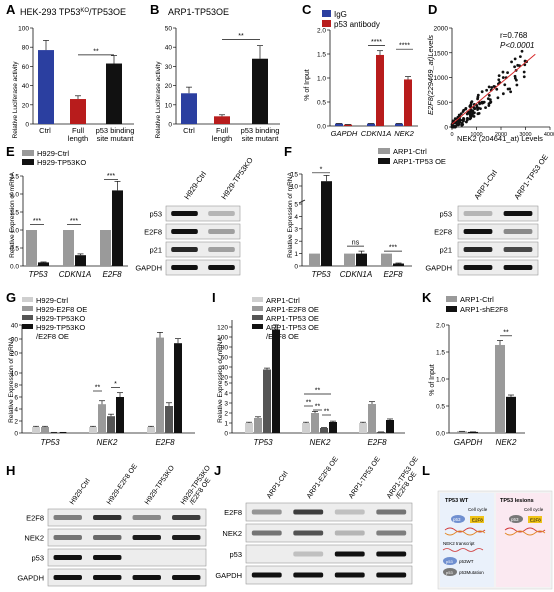  Describe the element at coordinates (449, 561) in the screenshot. I see `schematic-l-p53wt-symbol: p53` at that location.